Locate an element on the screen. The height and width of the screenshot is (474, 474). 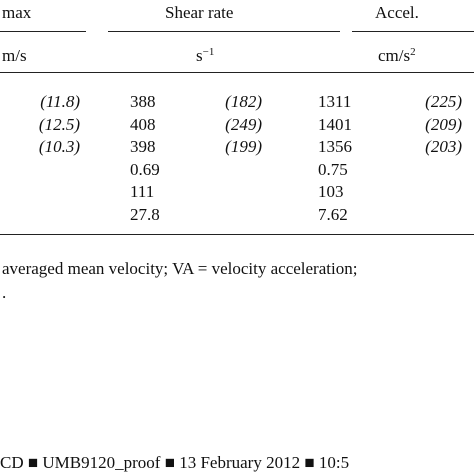
unit: s−1 is located at coordinates (205, 55).